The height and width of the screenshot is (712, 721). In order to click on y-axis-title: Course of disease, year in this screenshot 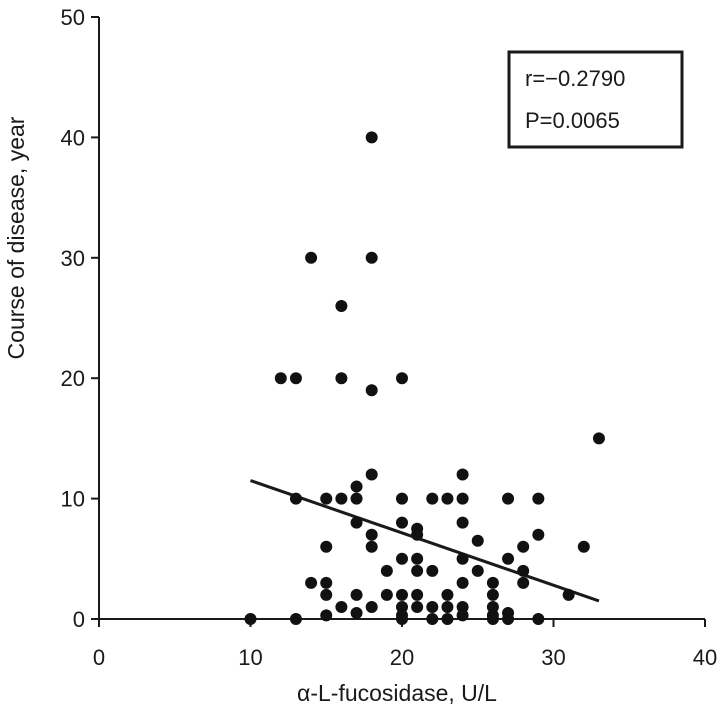, I will do `click(16, 237)`.